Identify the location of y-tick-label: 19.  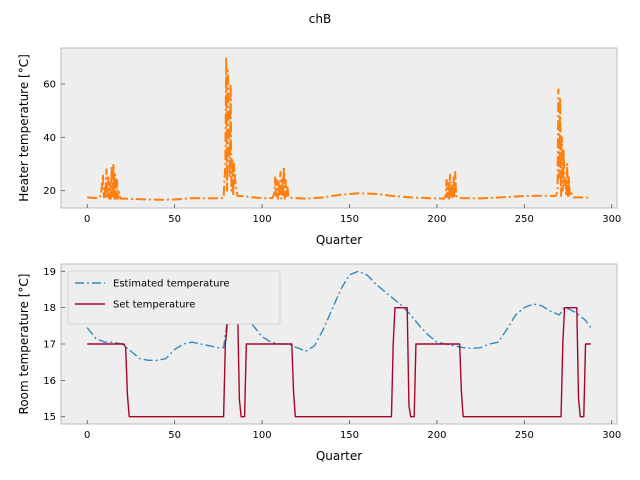
(49, 272).